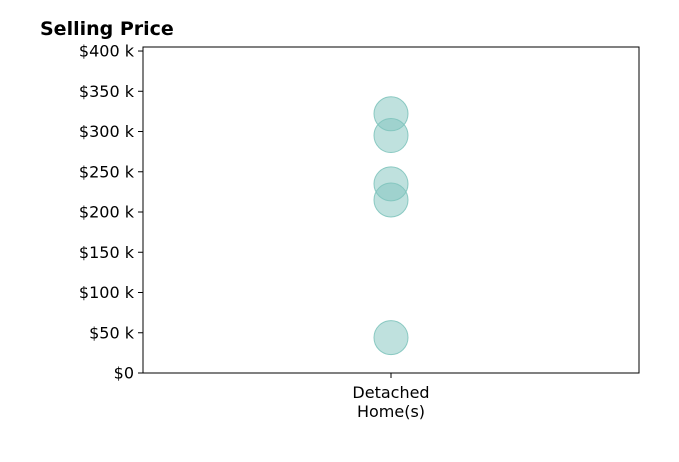  Describe the element at coordinates (107, 292) in the screenshot. I see `y-tick-label: $100 k` at that location.